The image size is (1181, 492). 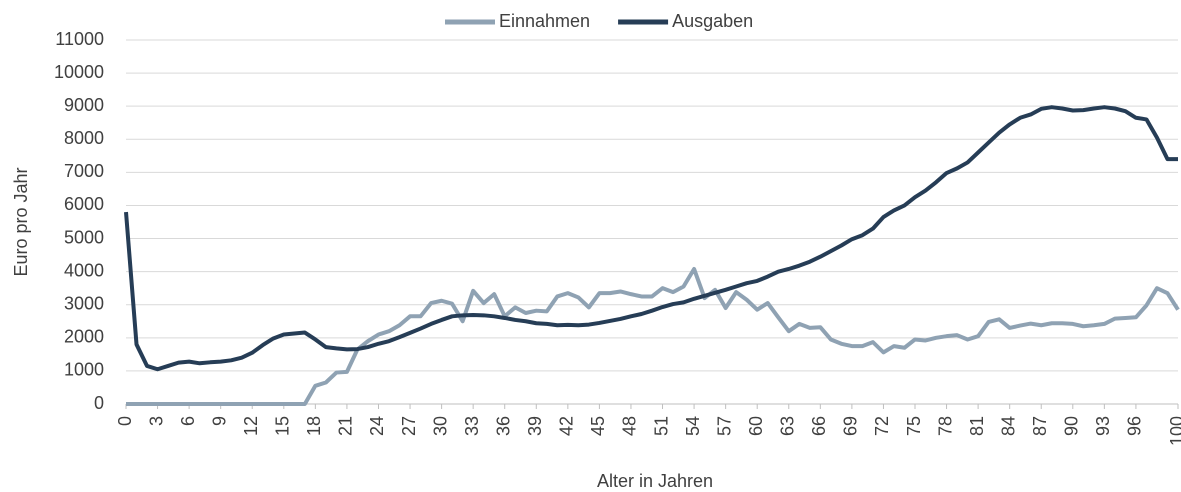 I want to click on x-tick-label: 15, so click(x=283, y=426).